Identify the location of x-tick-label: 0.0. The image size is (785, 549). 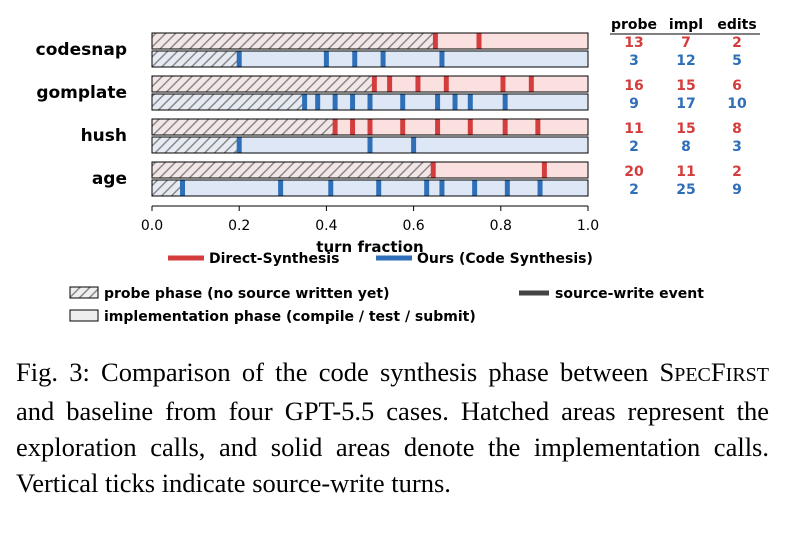
(152, 226).